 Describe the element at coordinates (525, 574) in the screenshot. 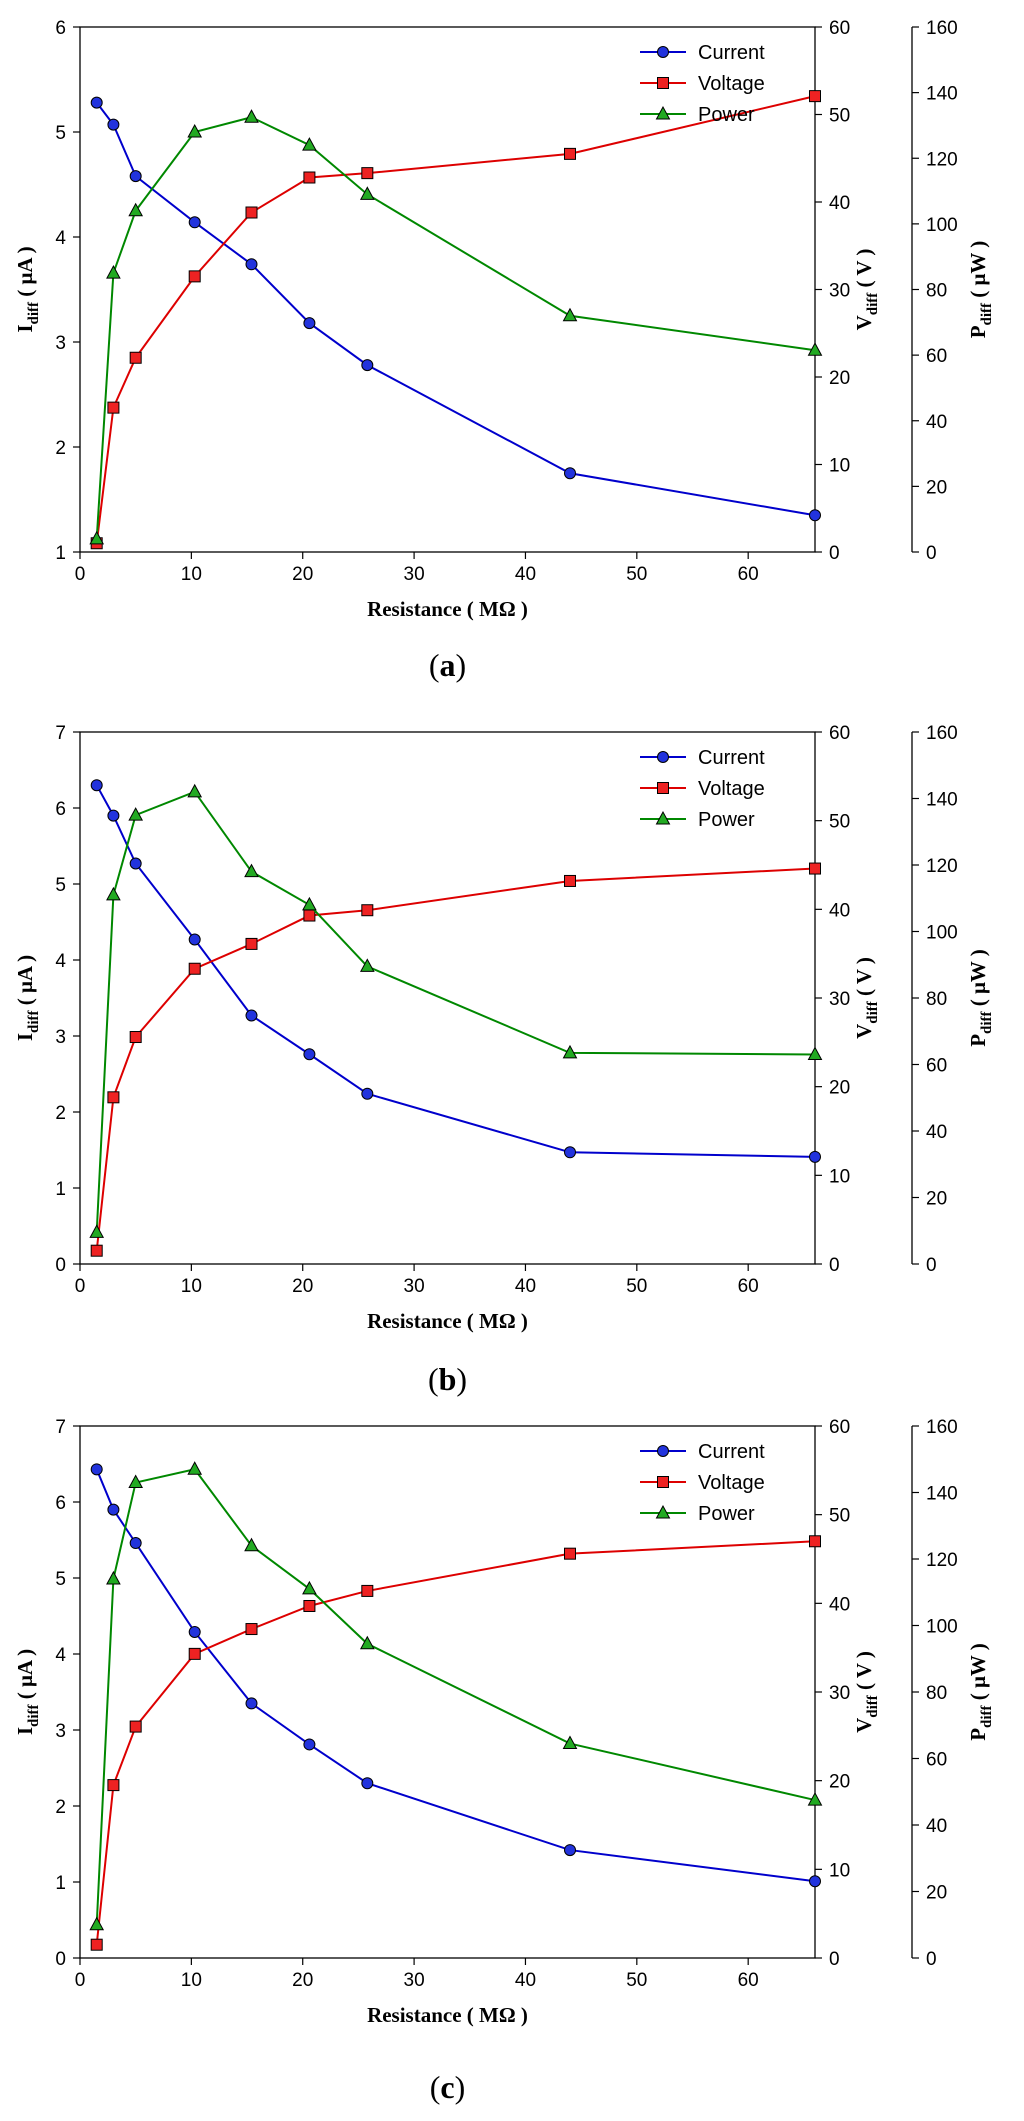

I see `x-tick-label: 40` at that location.